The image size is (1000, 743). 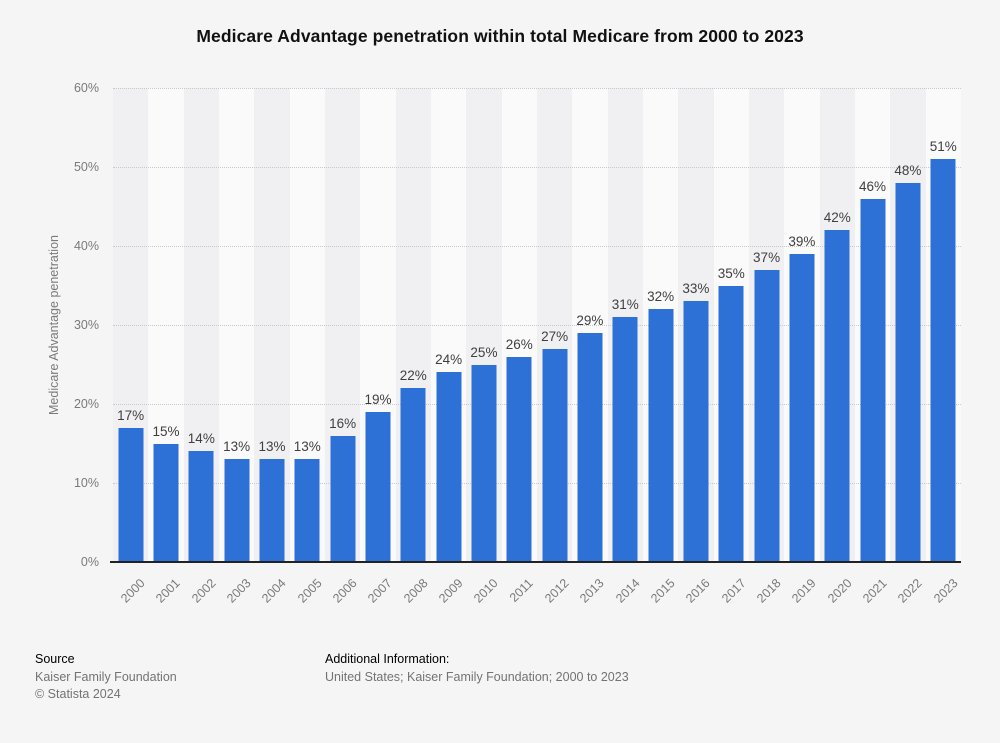 I want to click on bar-column-2017: 35%, so click(x=731, y=325).